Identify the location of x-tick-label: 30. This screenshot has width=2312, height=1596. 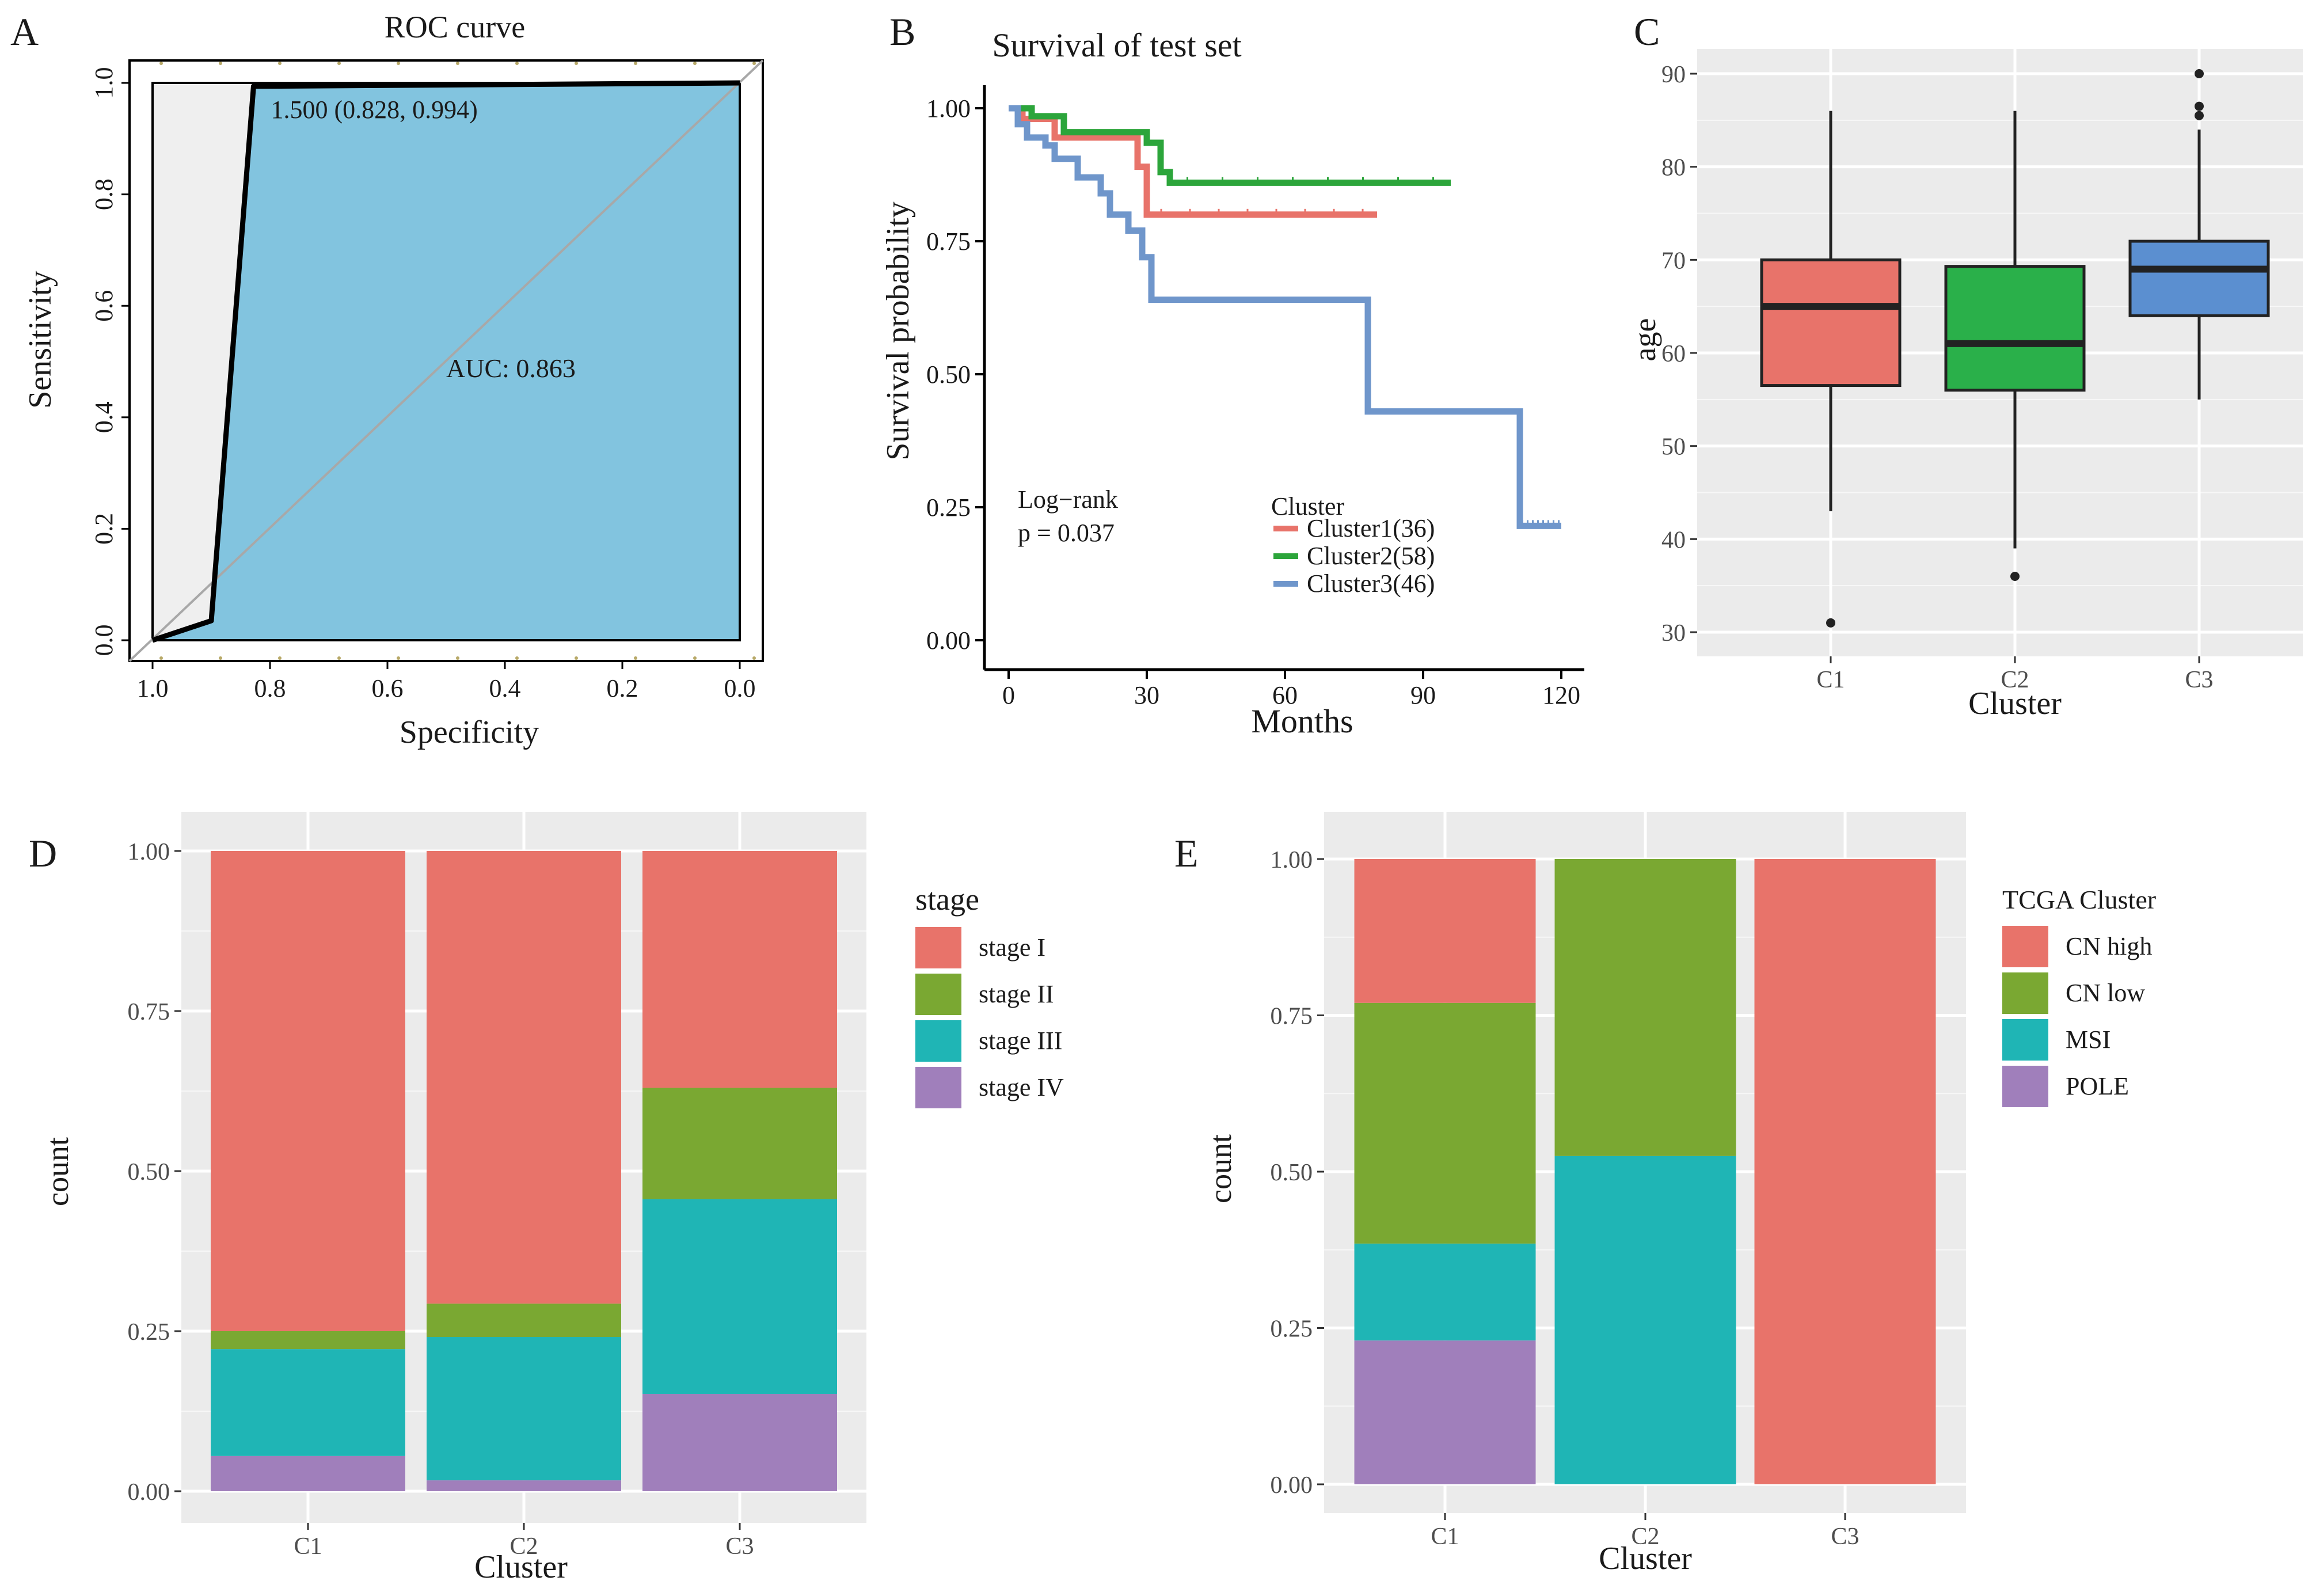
(1146, 695).